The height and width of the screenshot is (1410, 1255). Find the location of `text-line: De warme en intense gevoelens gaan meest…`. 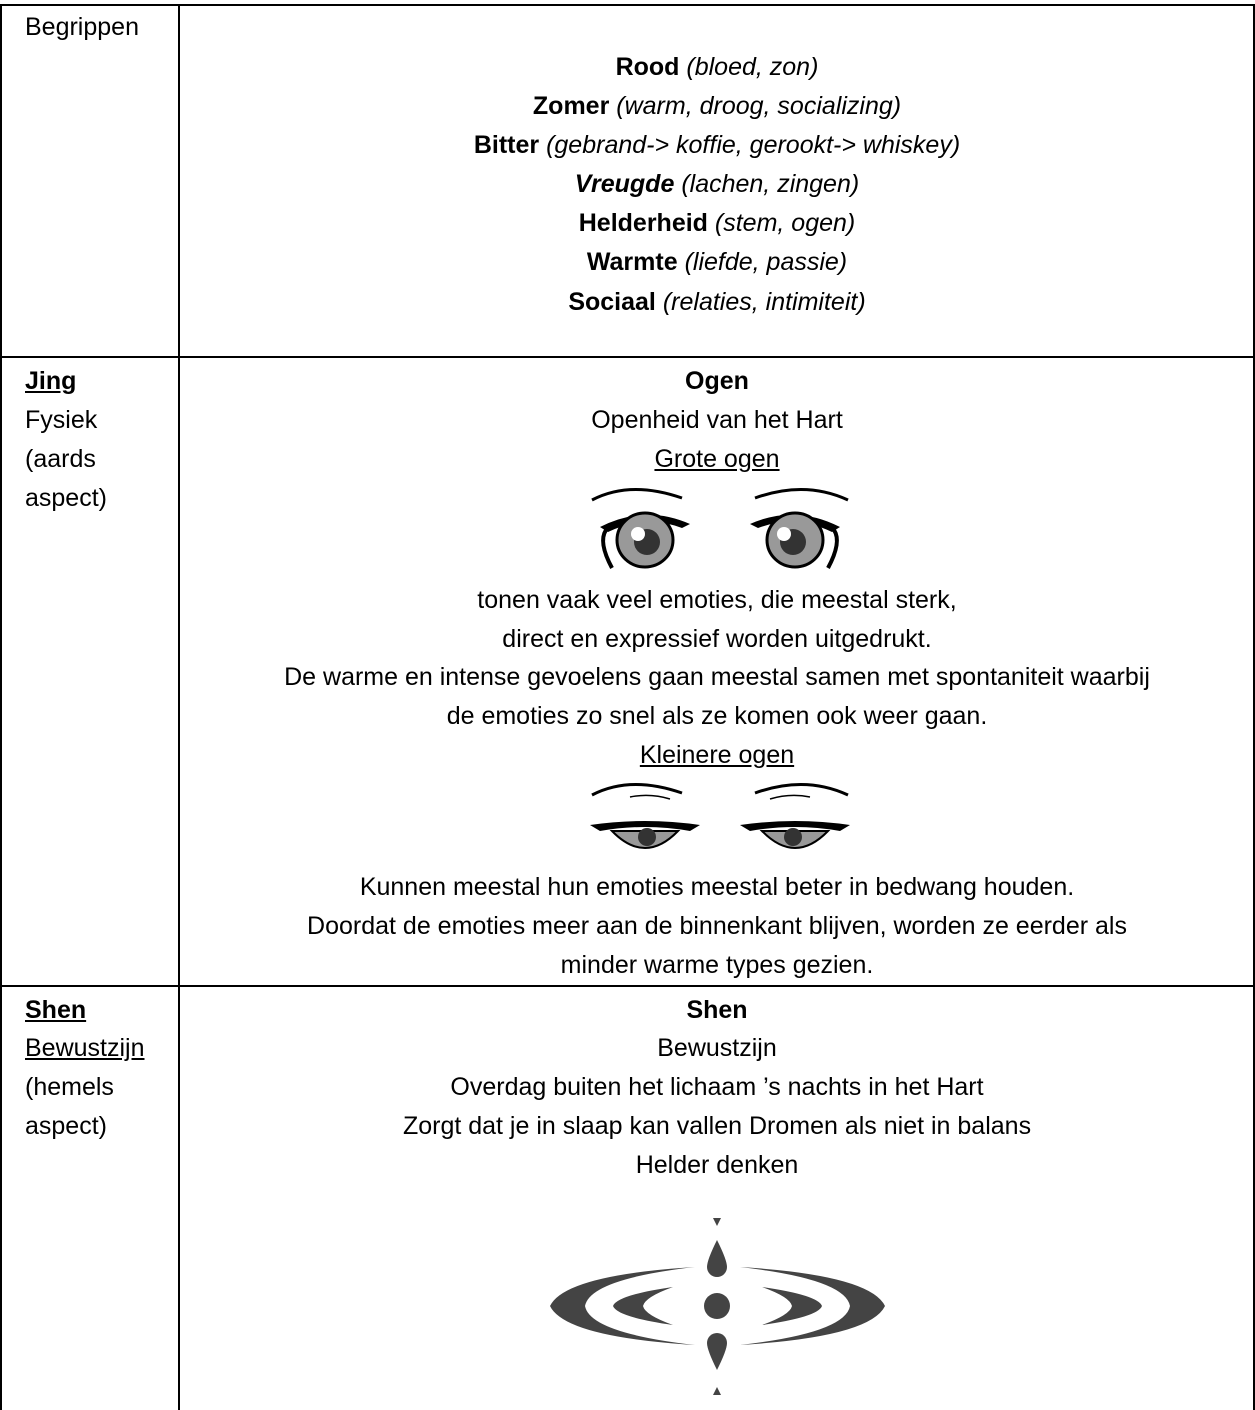

text-line: De warme en intense gevoelens gaan meest… is located at coordinates (717, 677).